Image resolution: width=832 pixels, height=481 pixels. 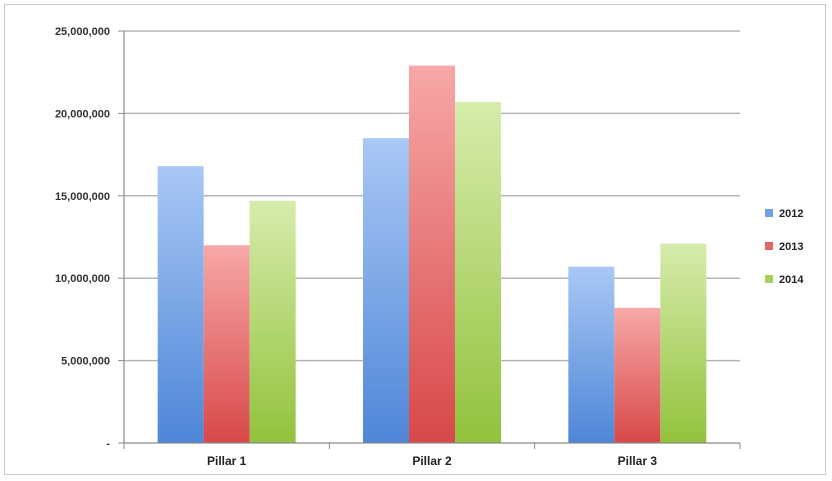 I want to click on y-tick-label: 5,000,000, so click(x=85, y=362).